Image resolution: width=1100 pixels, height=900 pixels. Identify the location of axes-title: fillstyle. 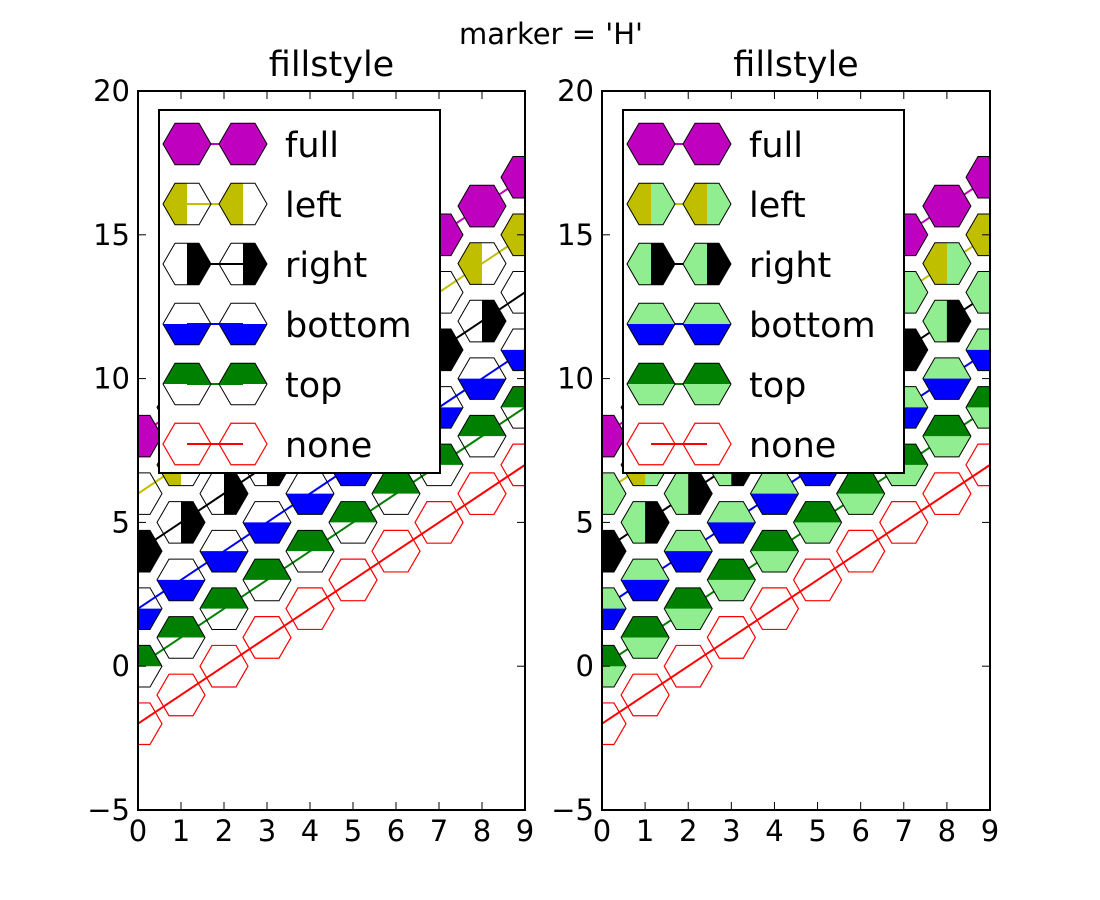
(795, 65).